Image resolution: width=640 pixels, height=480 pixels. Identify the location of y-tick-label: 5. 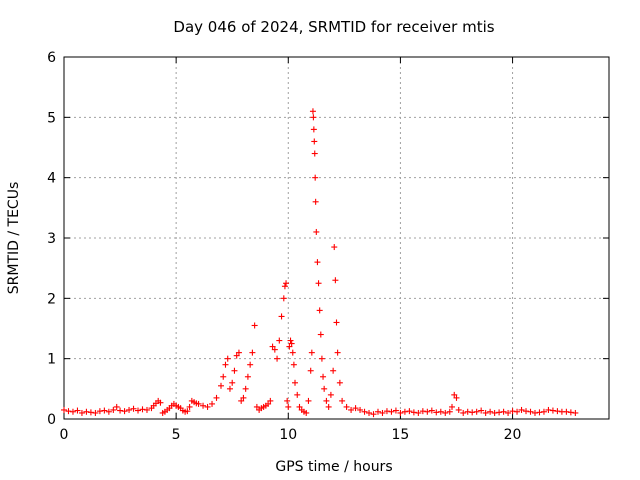
(51, 118).